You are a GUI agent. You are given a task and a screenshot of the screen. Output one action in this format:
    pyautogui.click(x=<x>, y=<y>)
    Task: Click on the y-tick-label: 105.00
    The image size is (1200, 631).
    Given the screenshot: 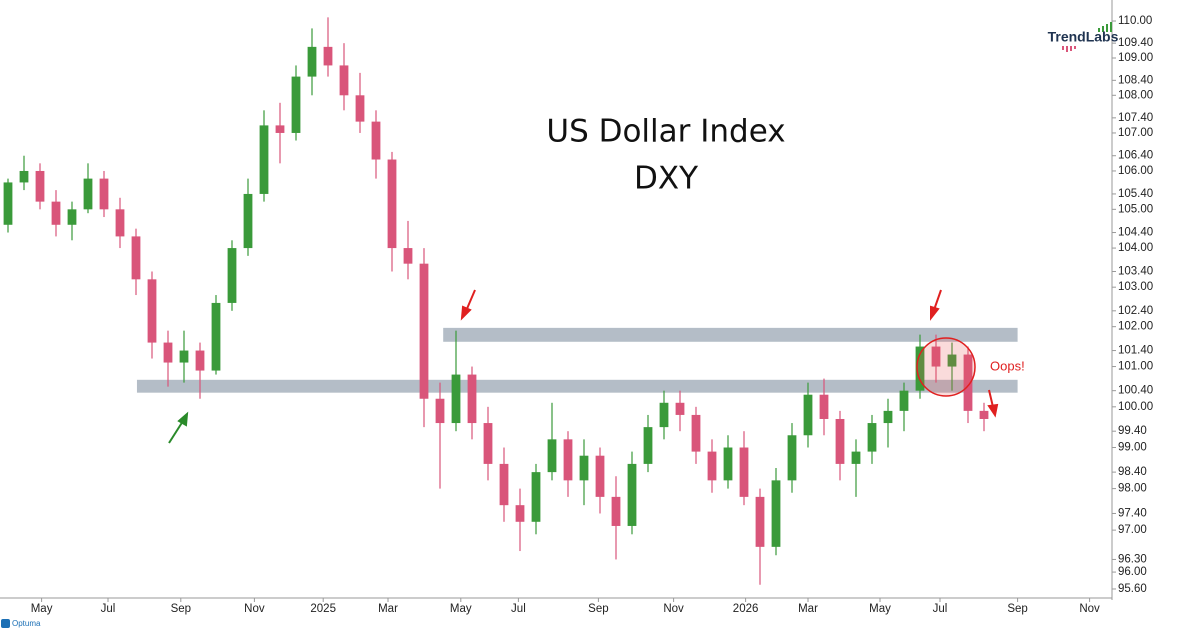 What is the action you would take?
    pyautogui.click(x=1135, y=209)
    